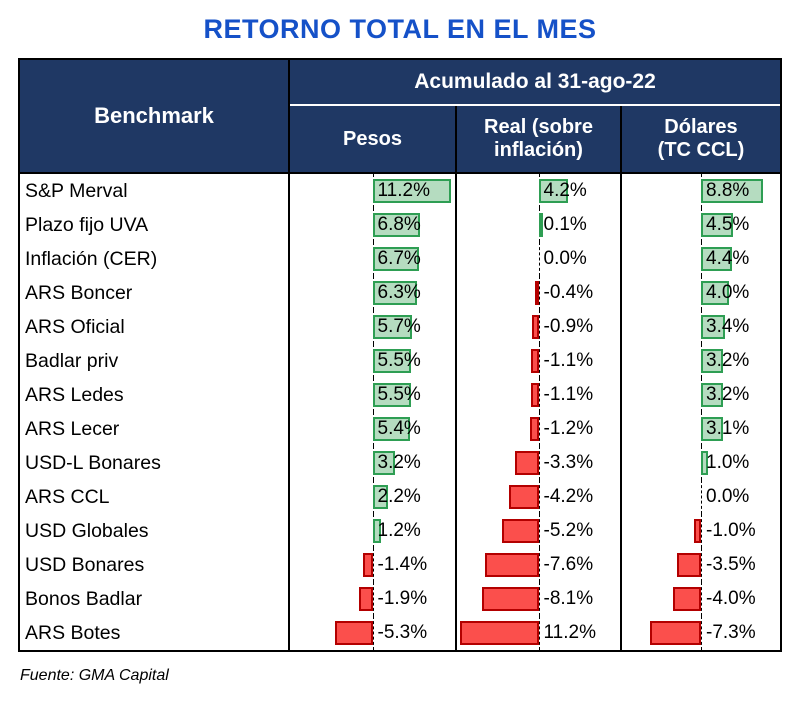 Image resolution: width=800 pixels, height=723 pixels. I want to click on bar-cell: 5.5%, so click(372, 395).